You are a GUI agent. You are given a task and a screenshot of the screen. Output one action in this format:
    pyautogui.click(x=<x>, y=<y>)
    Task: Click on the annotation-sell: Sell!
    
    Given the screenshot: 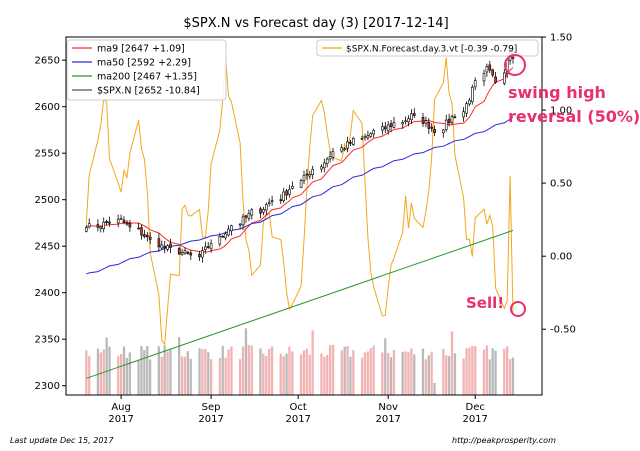 What is the action you would take?
    pyautogui.click(x=496, y=305)
    